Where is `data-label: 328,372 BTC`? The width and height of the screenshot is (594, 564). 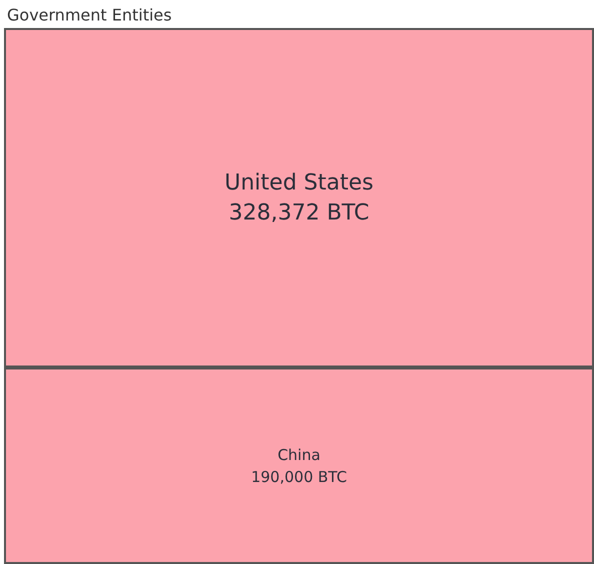
data-label: 328,372 BTC is located at coordinates (299, 213).